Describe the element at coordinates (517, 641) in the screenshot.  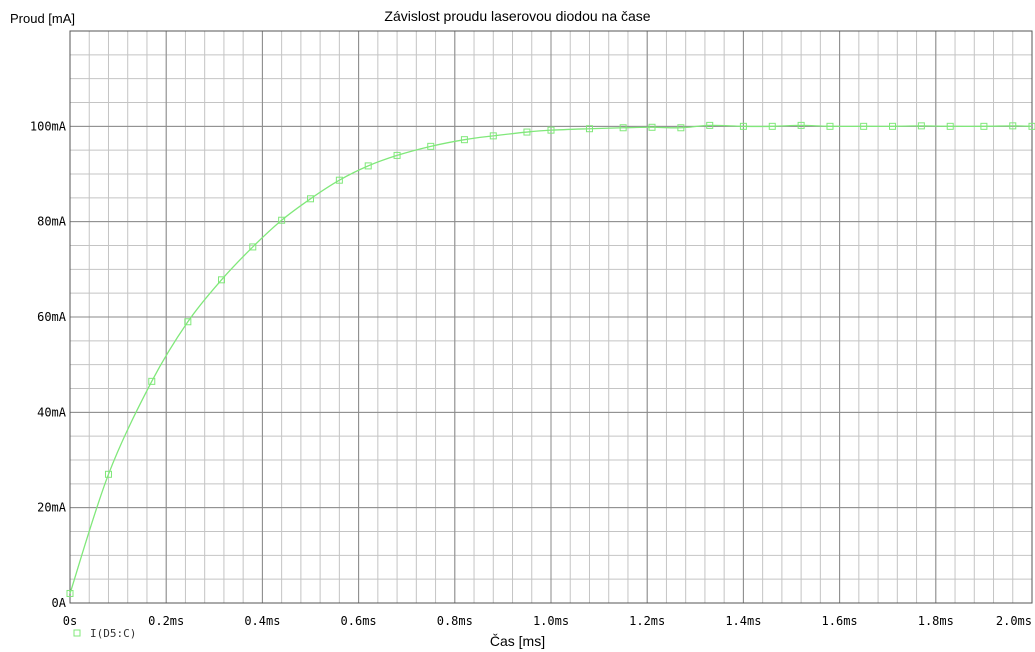
I see `x-axis-label: Čas [ms]` at that location.